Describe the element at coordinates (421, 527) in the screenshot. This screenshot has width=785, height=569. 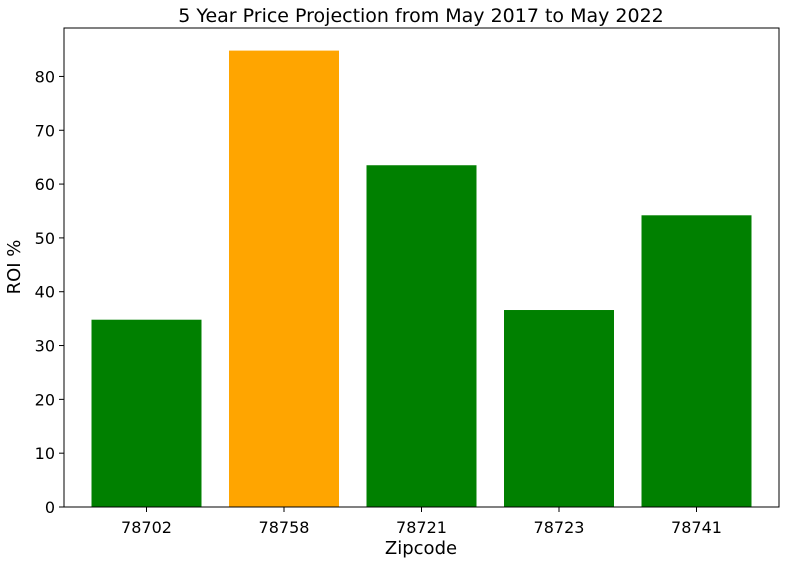
I see `x-tick-label: 78721` at that location.